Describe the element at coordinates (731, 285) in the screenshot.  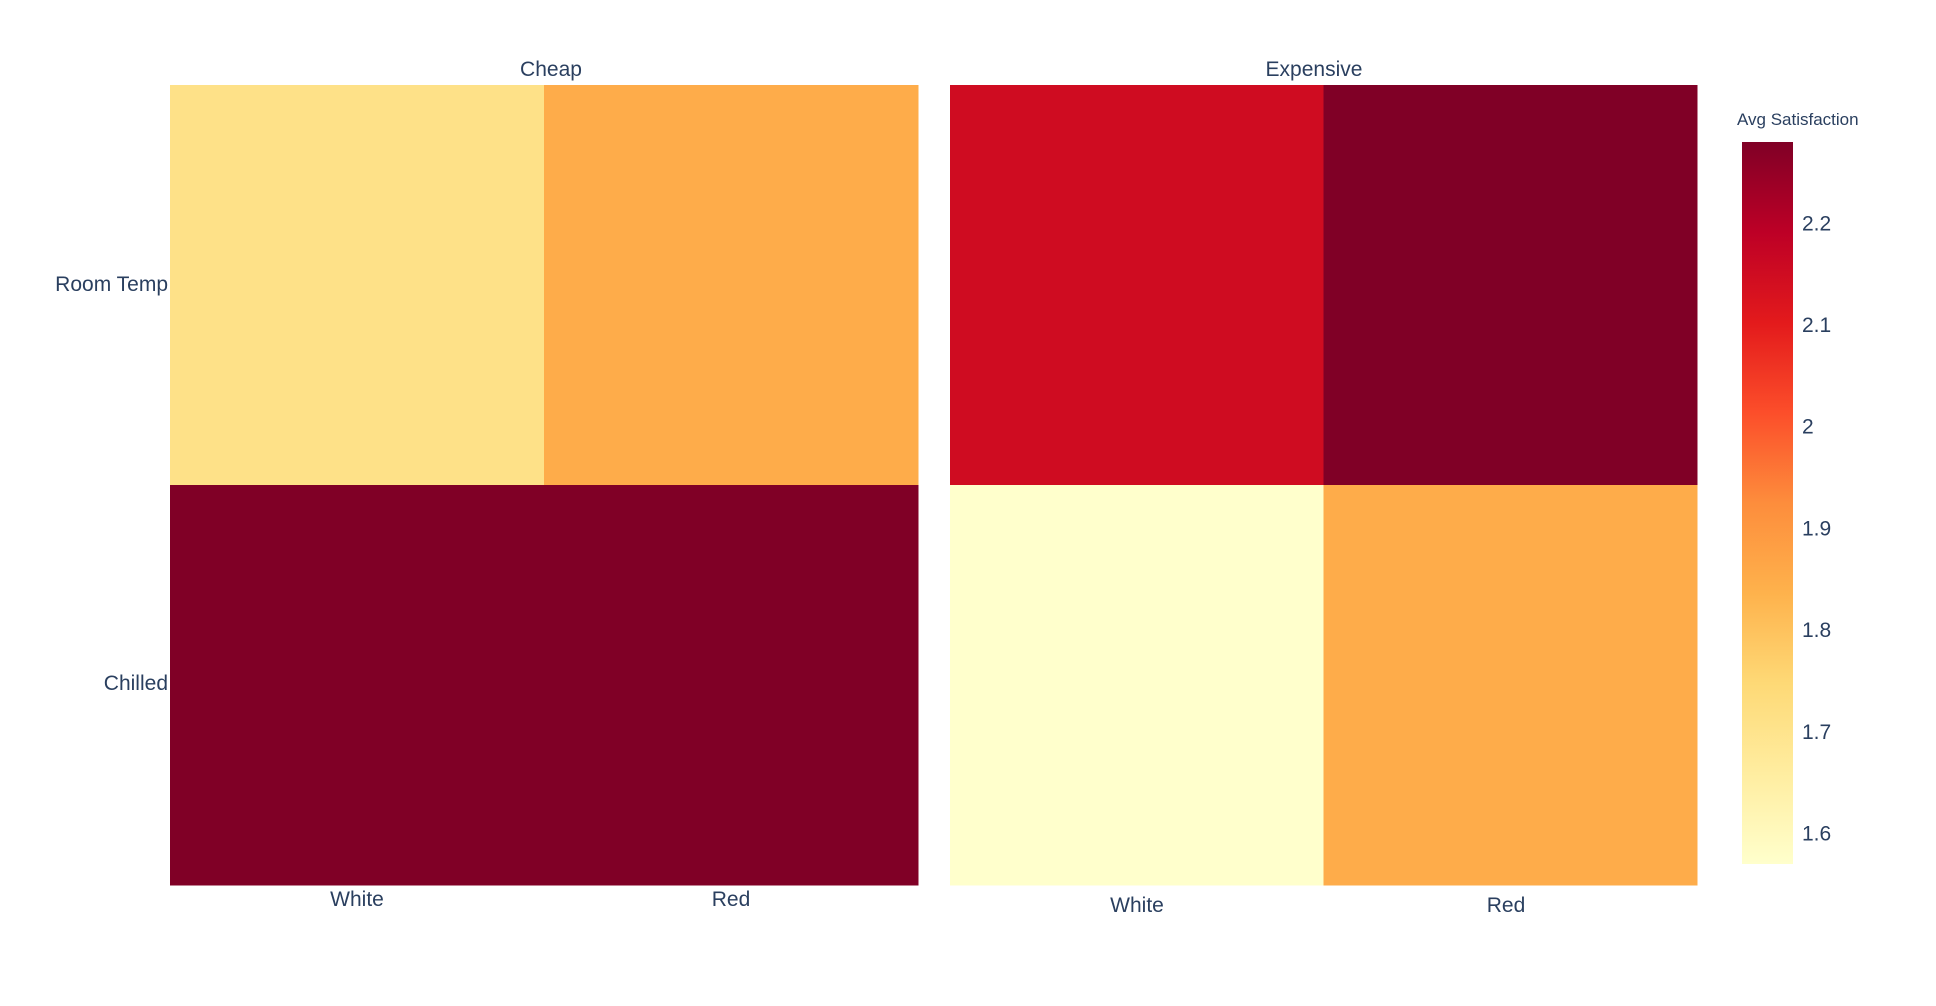
I see `heatmap-cell-cheap-room-temp-red` at that location.